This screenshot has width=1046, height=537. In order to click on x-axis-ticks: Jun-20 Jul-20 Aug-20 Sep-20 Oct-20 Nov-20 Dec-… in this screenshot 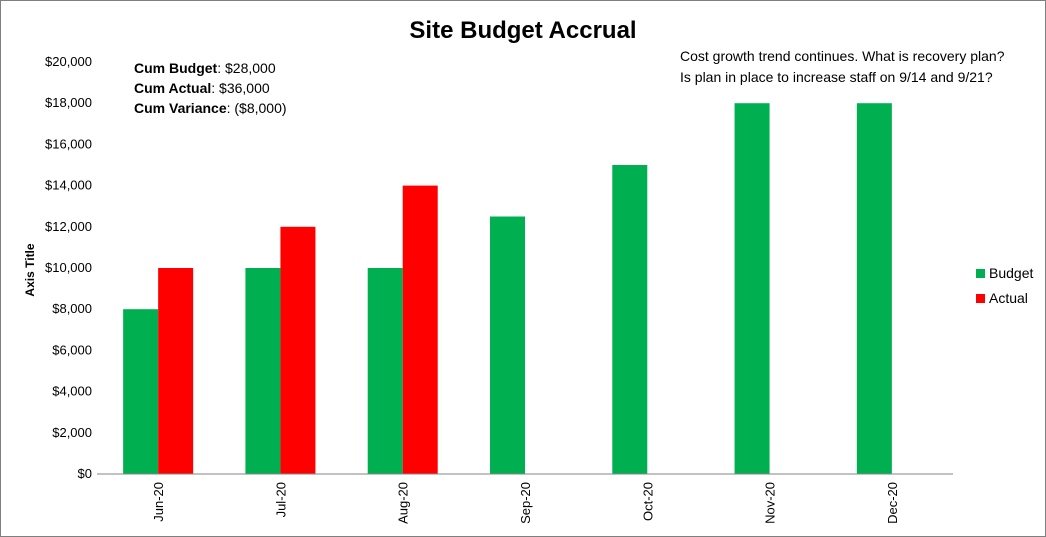, I will do `click(525, 503)`.